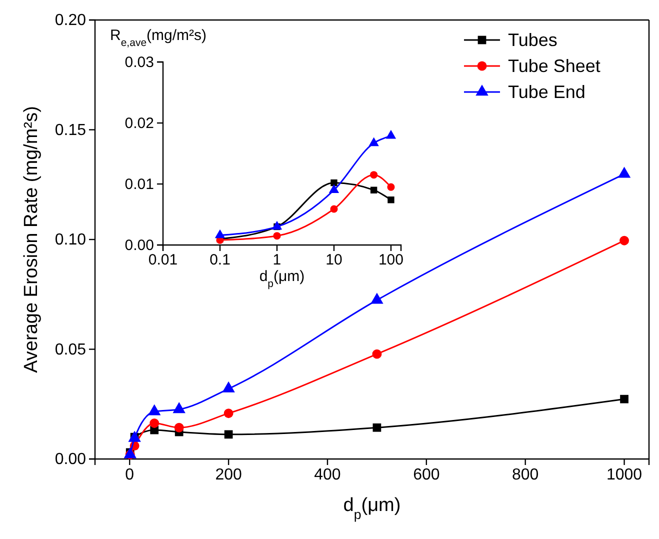 Image resolution: width=659 pixels, height=539 pixels. Describe the element at coordinates (70, 240) in the screenshot. I see `y-tick-label: 0.10` at that location.